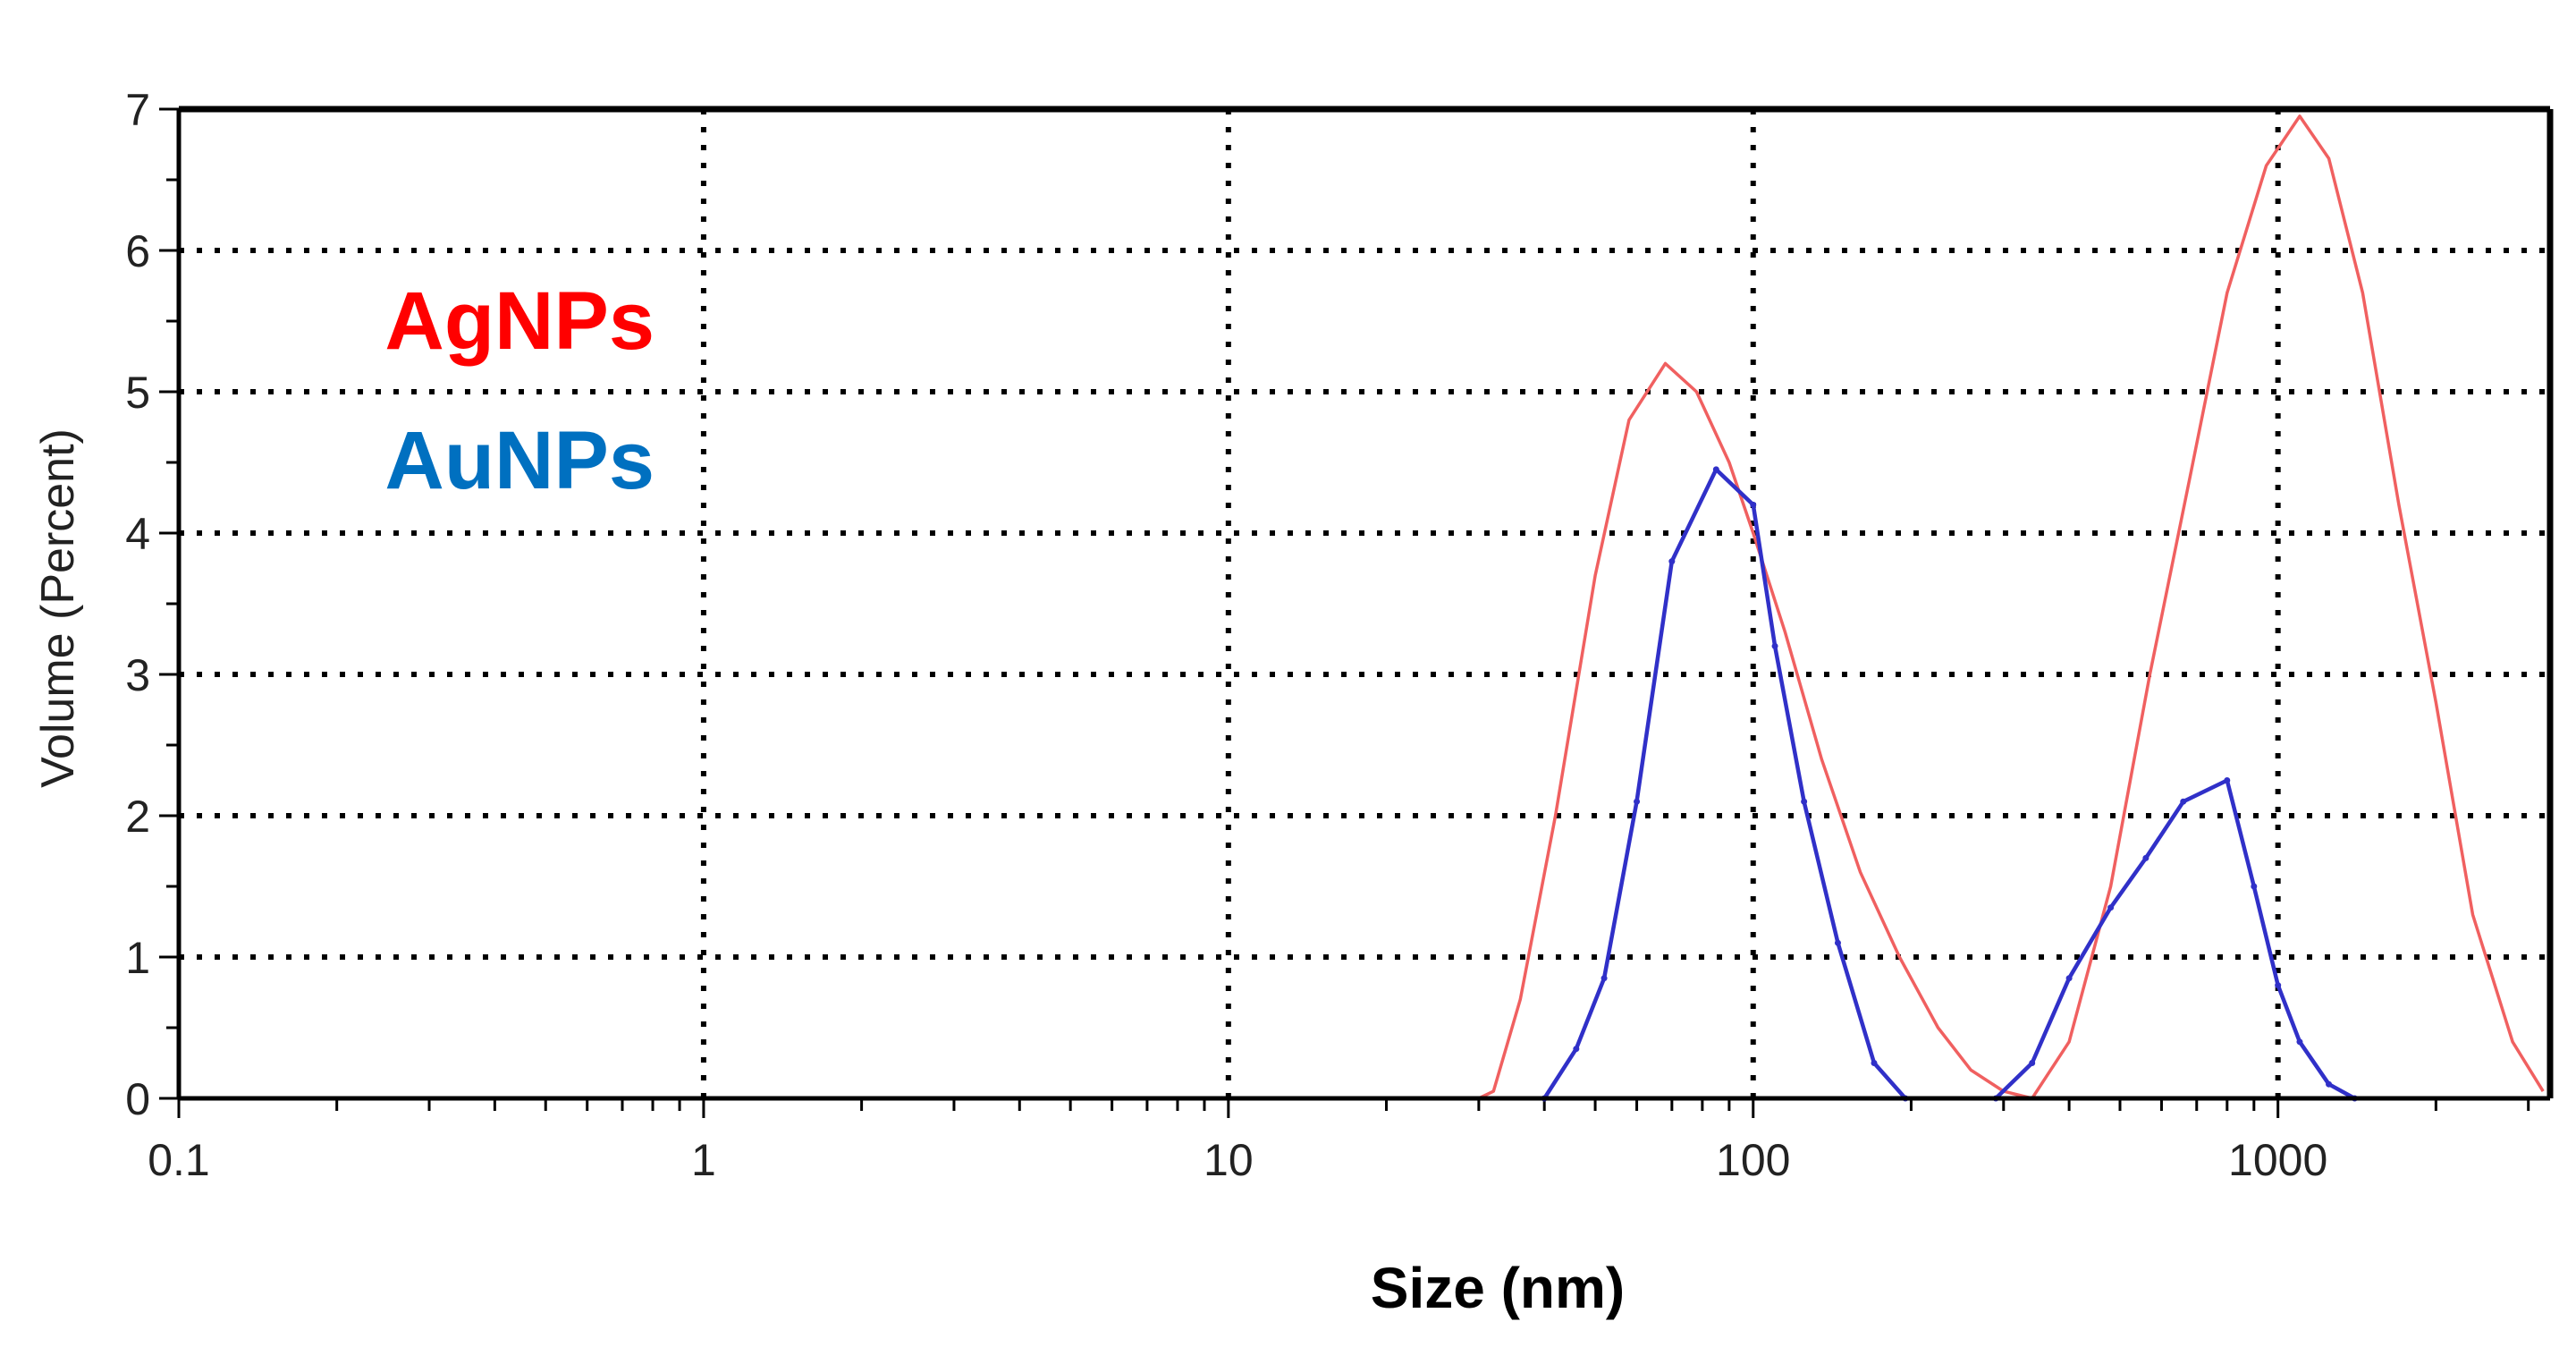  What do you see at coordinates (1498, 1288) in the screenshot?
I see `x-axis-title: Size (nm)` at bounding box center [1498, 1288].